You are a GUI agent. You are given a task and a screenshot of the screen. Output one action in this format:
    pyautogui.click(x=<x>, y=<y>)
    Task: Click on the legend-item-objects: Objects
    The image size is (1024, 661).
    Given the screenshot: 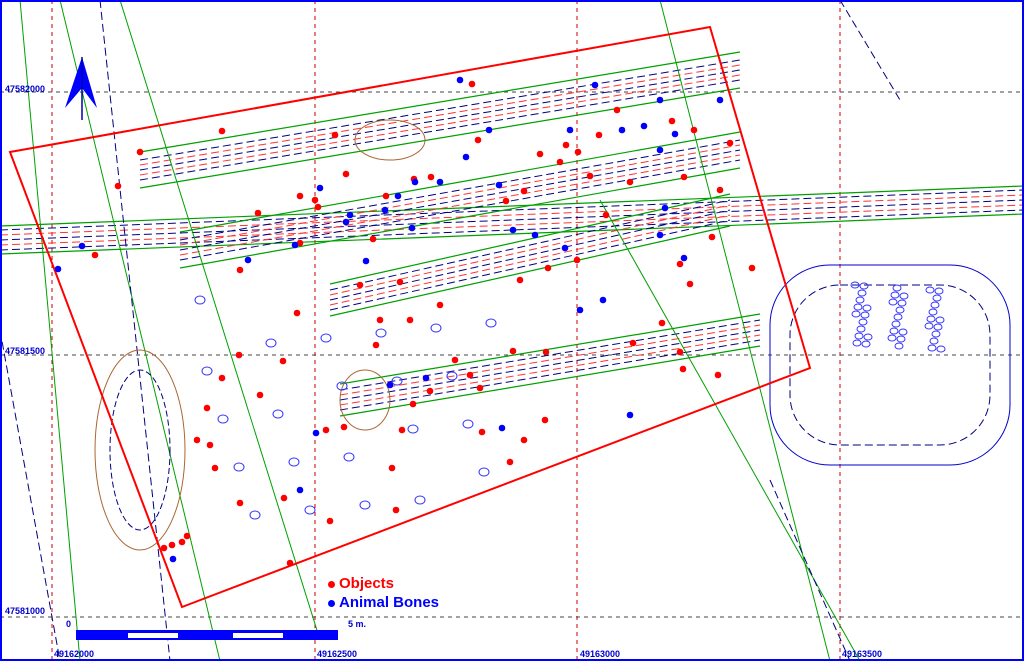 What is the action you would take?
    pyautogui.click(x=361, y=583)
    